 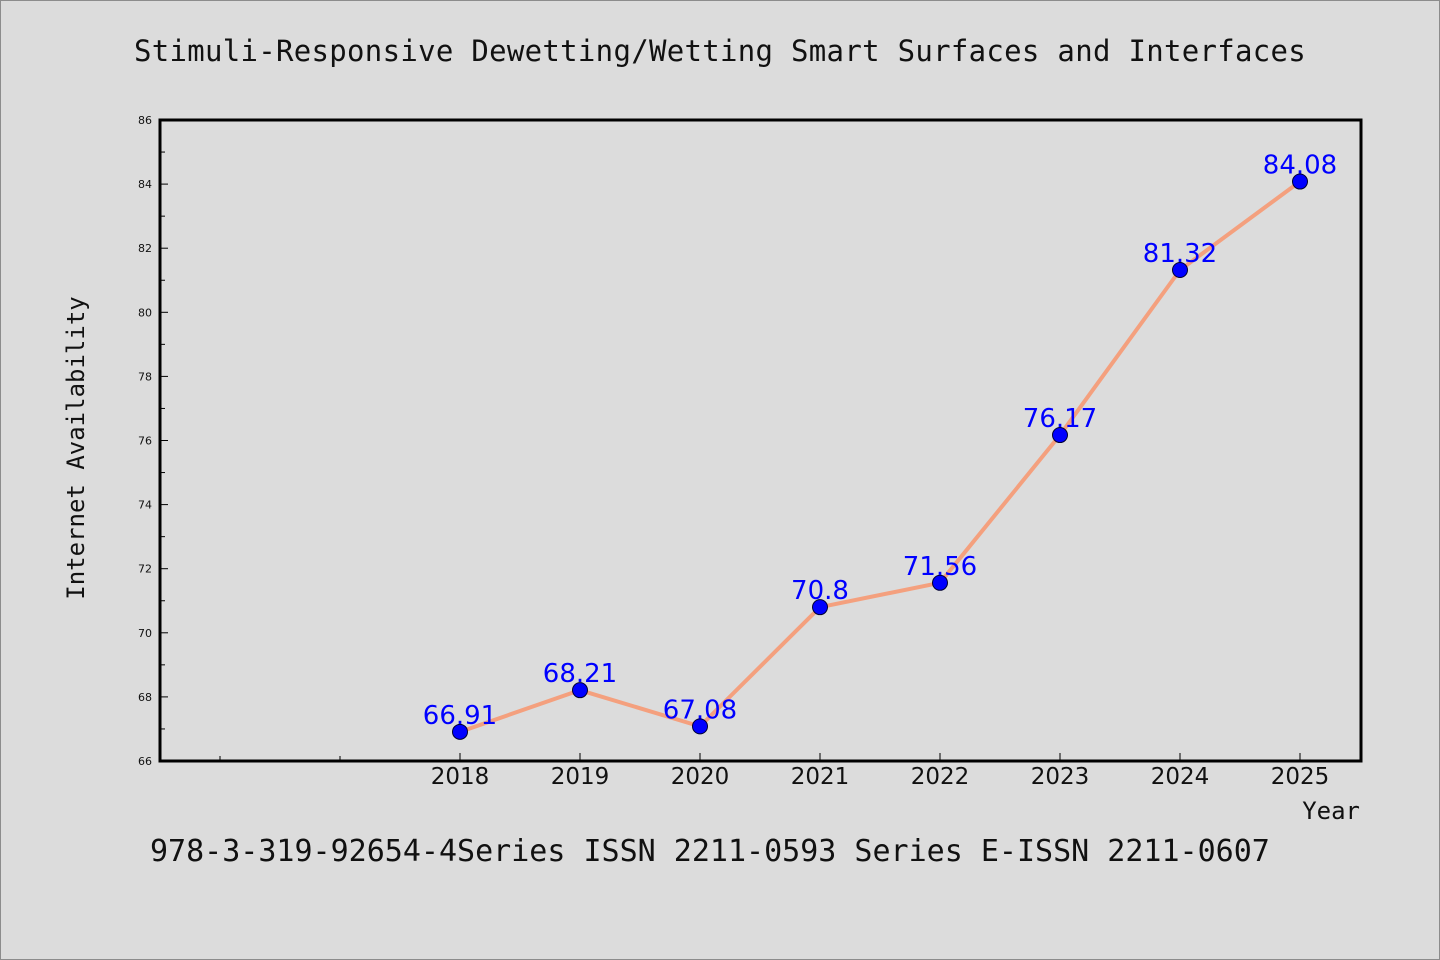 I want to click on data-label: 71.56, so click(x=940, y=567).